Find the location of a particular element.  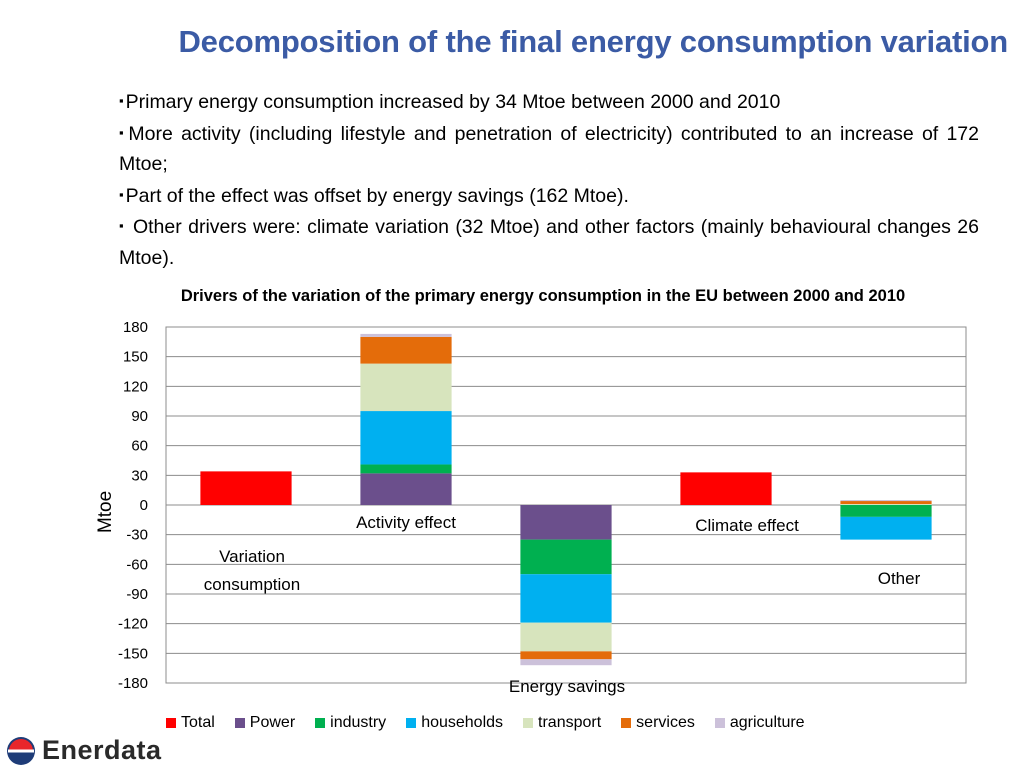

y-tick-label: 120 is located at coordinates (135, 386).